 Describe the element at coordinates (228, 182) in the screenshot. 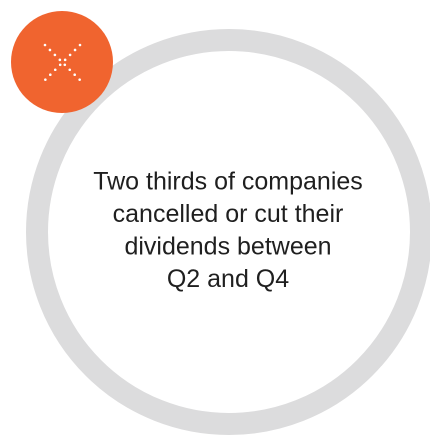

I see `message-line: Two thirds of companies` at that location.